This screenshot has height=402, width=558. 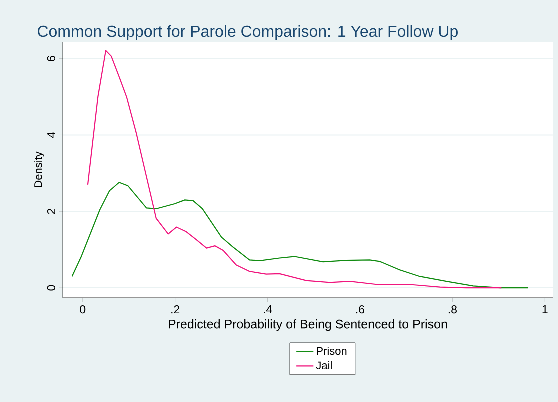 I want to click on x-axis-title: Predicted Probability of Being Sentenced to Prison, so click(x=308, y=326).